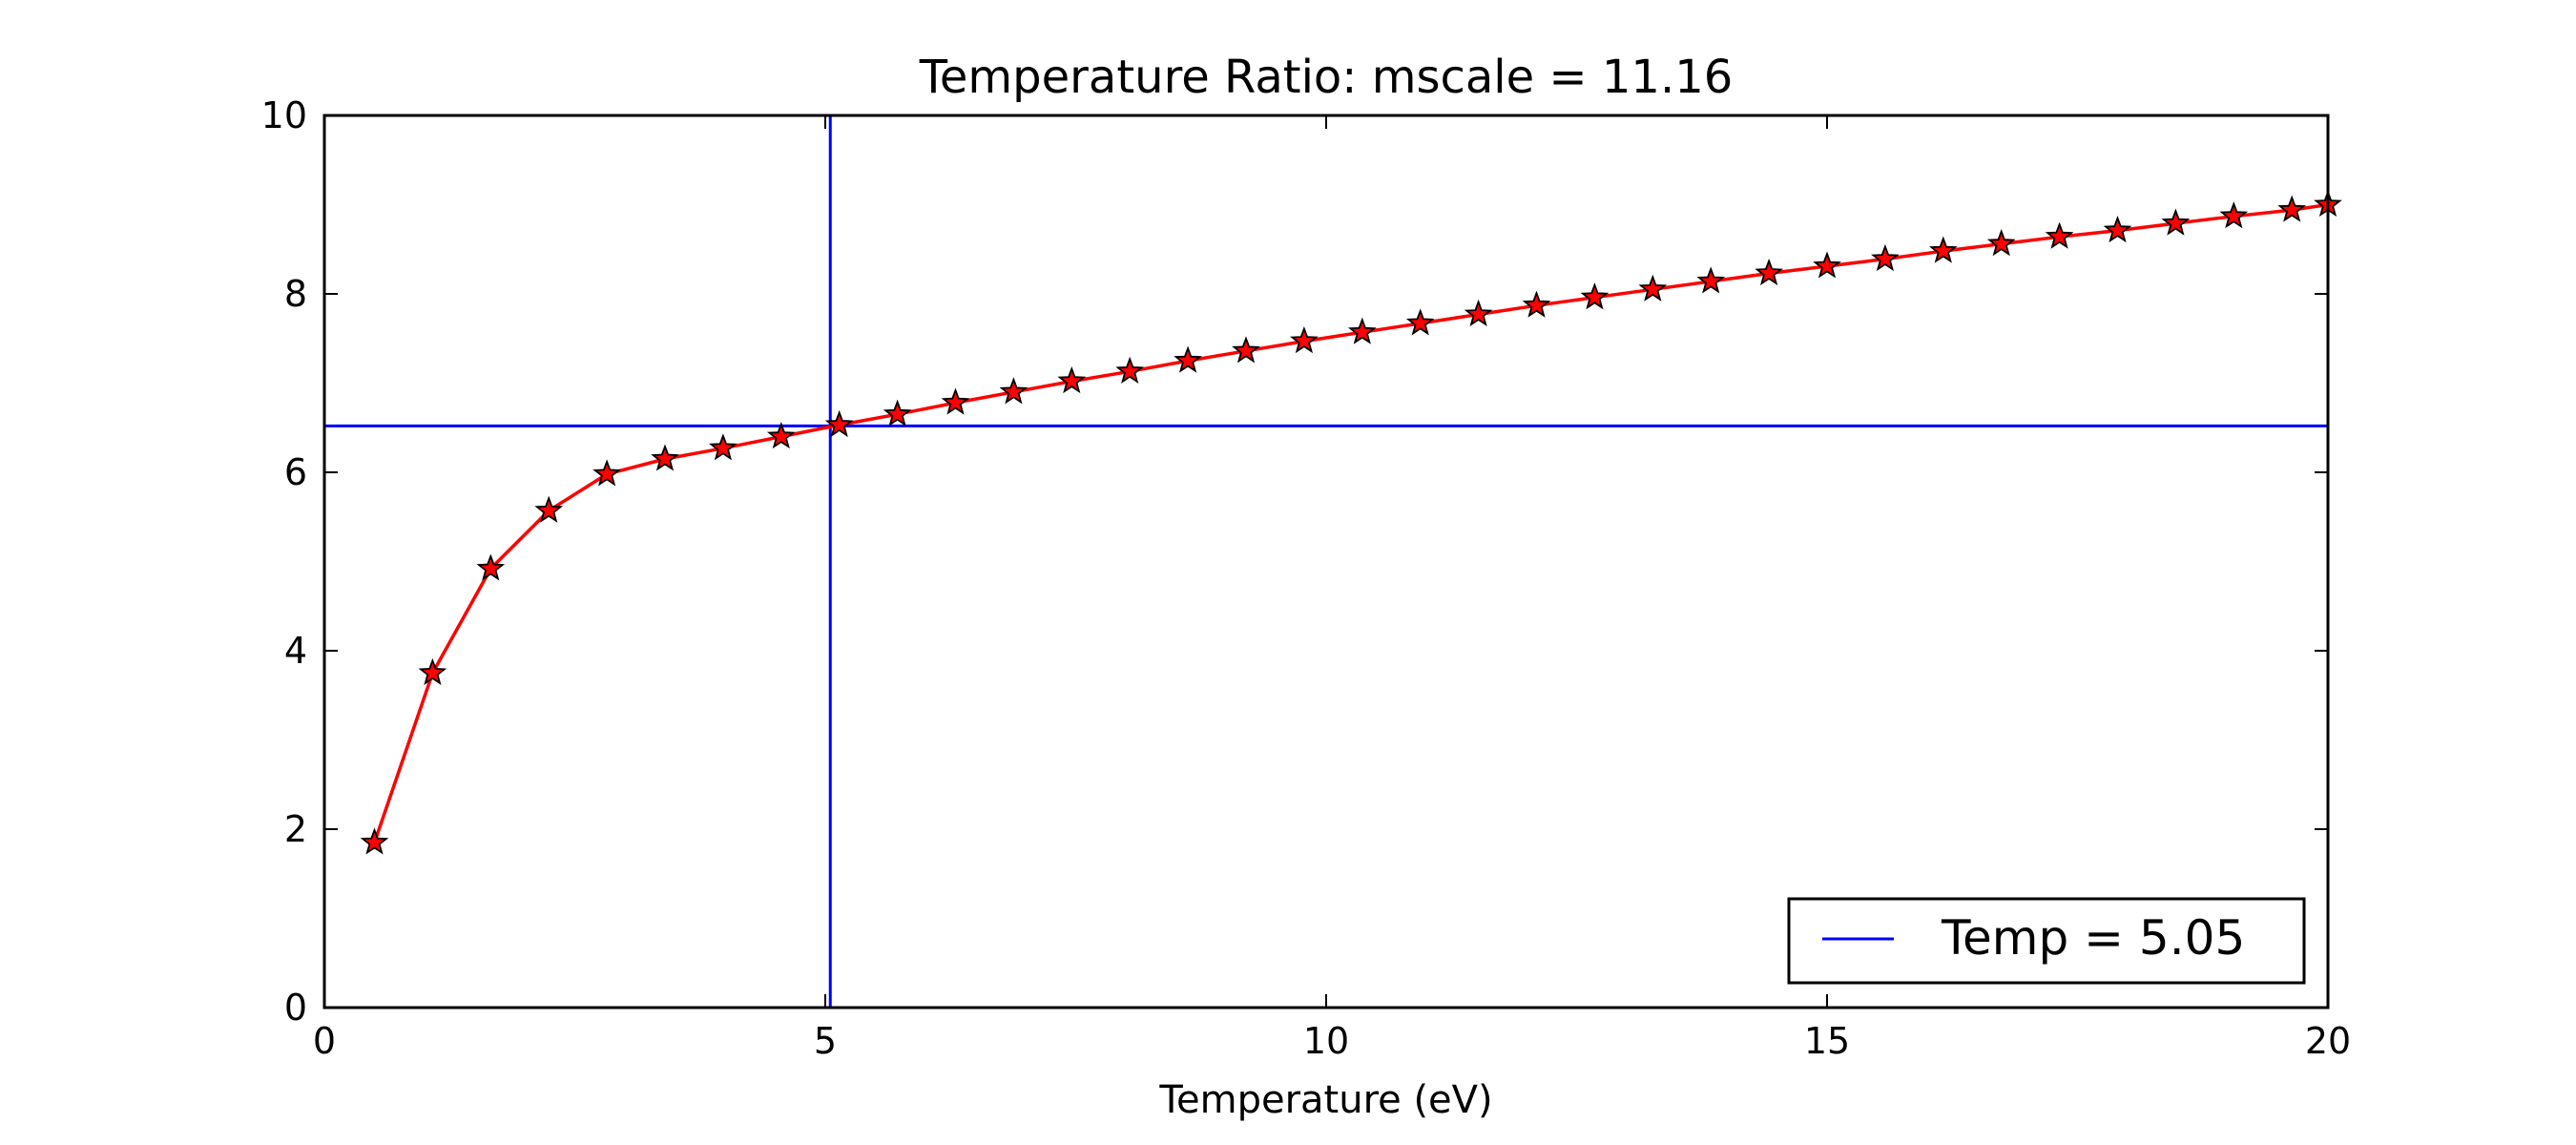  What do you see at coordinates (295, 294) in the screenshot?
I see `y-tick-label: 8` at bounding box center [295, 294].